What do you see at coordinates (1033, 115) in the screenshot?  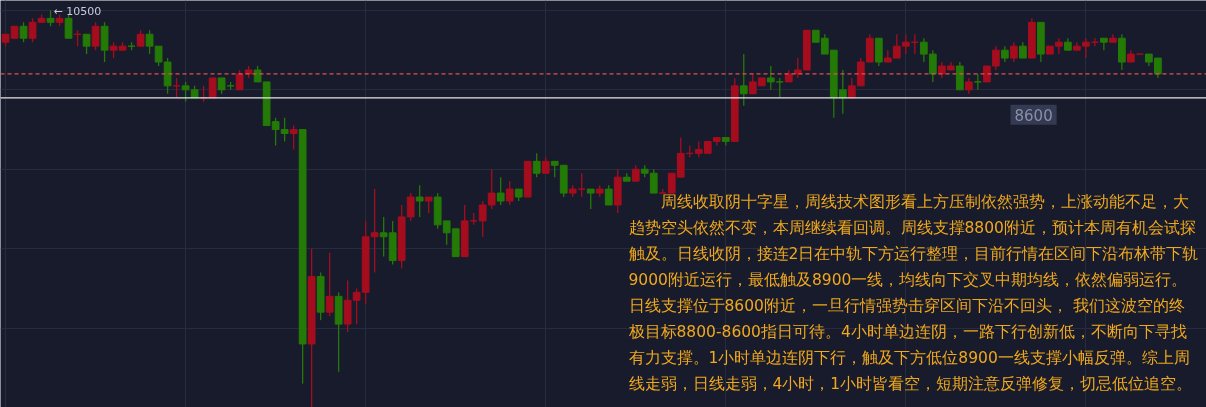 I see `annotation: 8600` at bounding box center [1033, 115].